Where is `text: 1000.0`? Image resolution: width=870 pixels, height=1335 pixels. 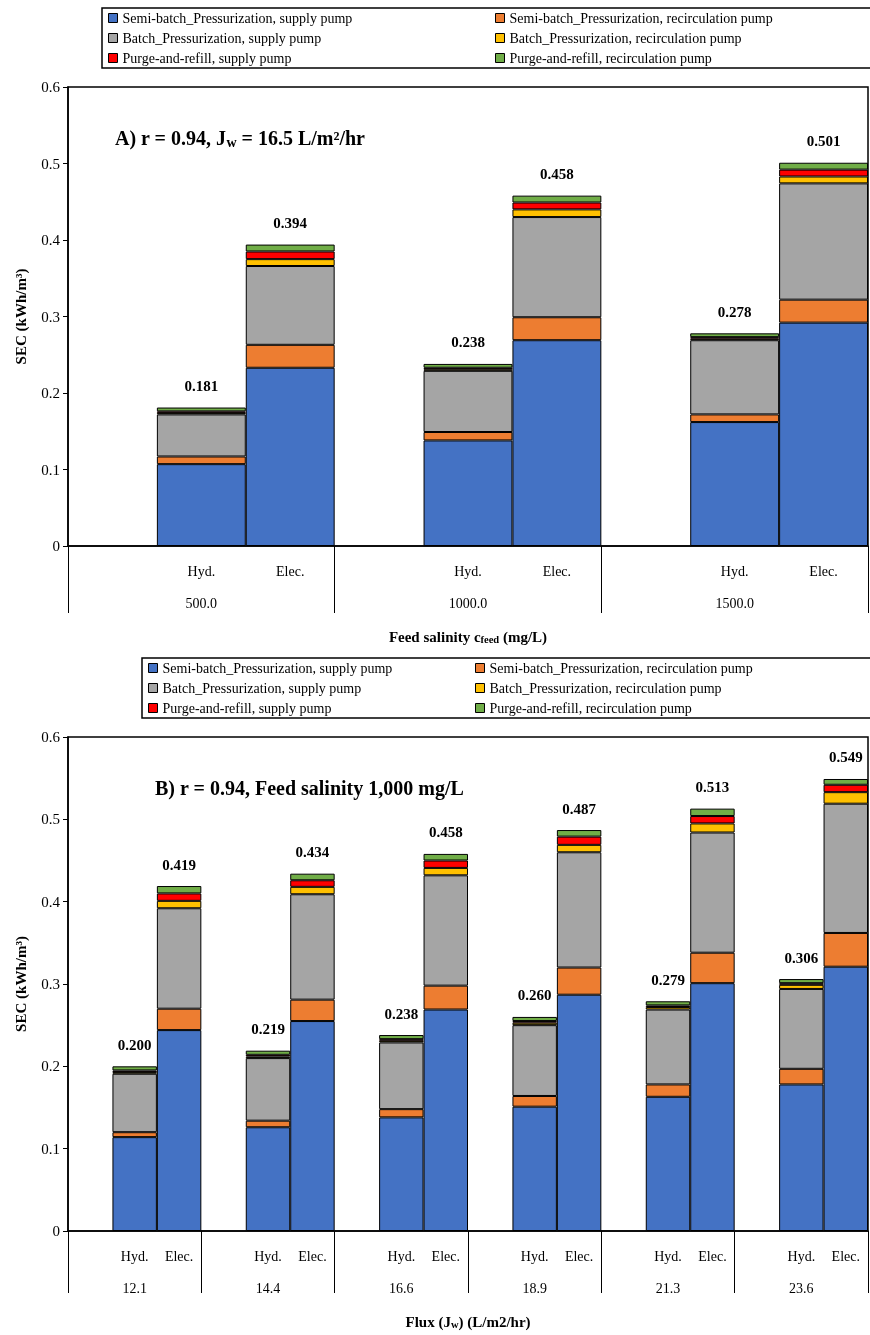 text: 1000.0 is located at coordinates (468, 603).